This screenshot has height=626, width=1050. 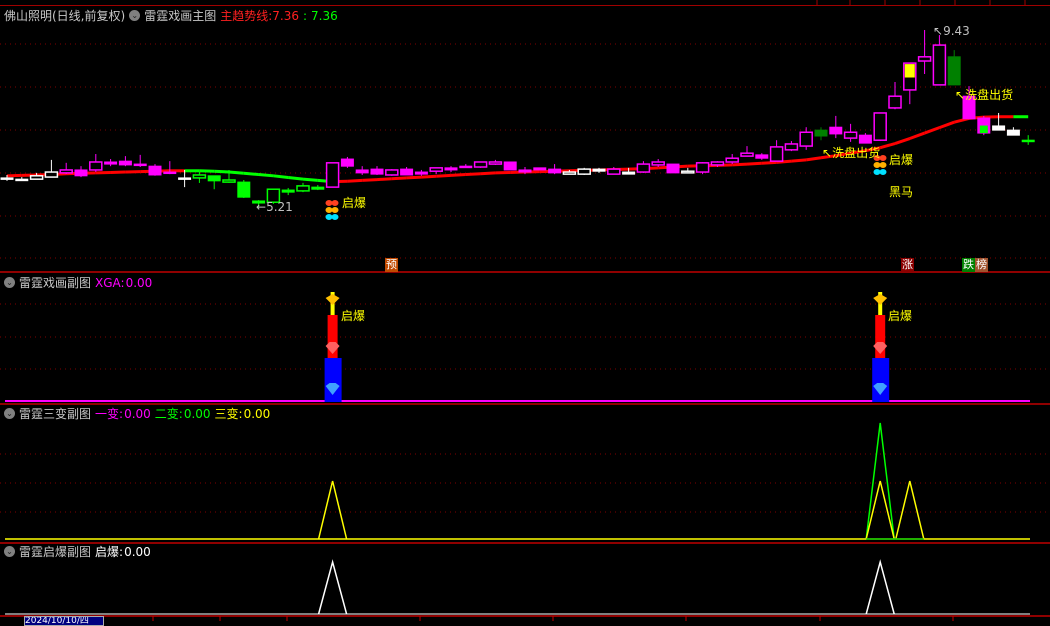 I want to click on stock-name: 佛山照明(日线,前复权), so click(x=64, y=15).